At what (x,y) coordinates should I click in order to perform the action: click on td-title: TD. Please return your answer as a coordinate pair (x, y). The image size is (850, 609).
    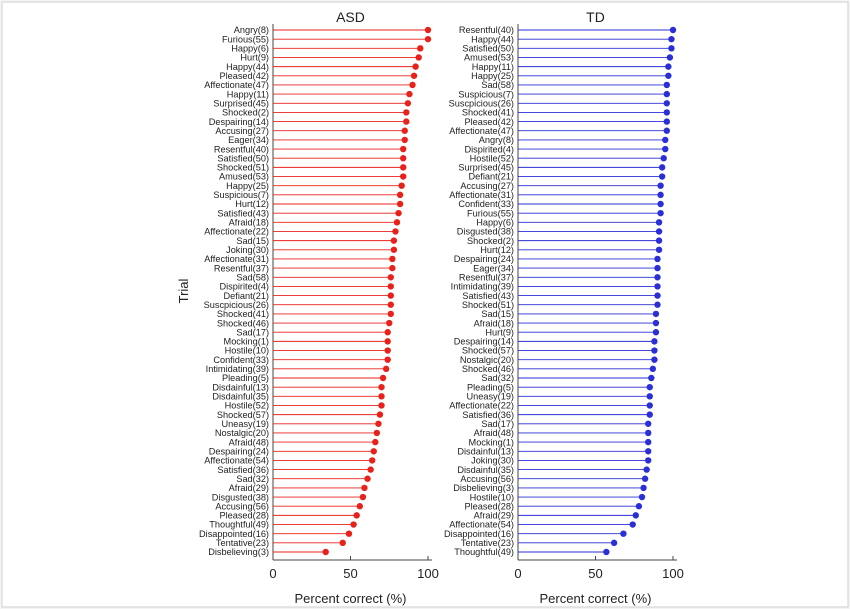
    Looking at the image, I should click on (595, 17).